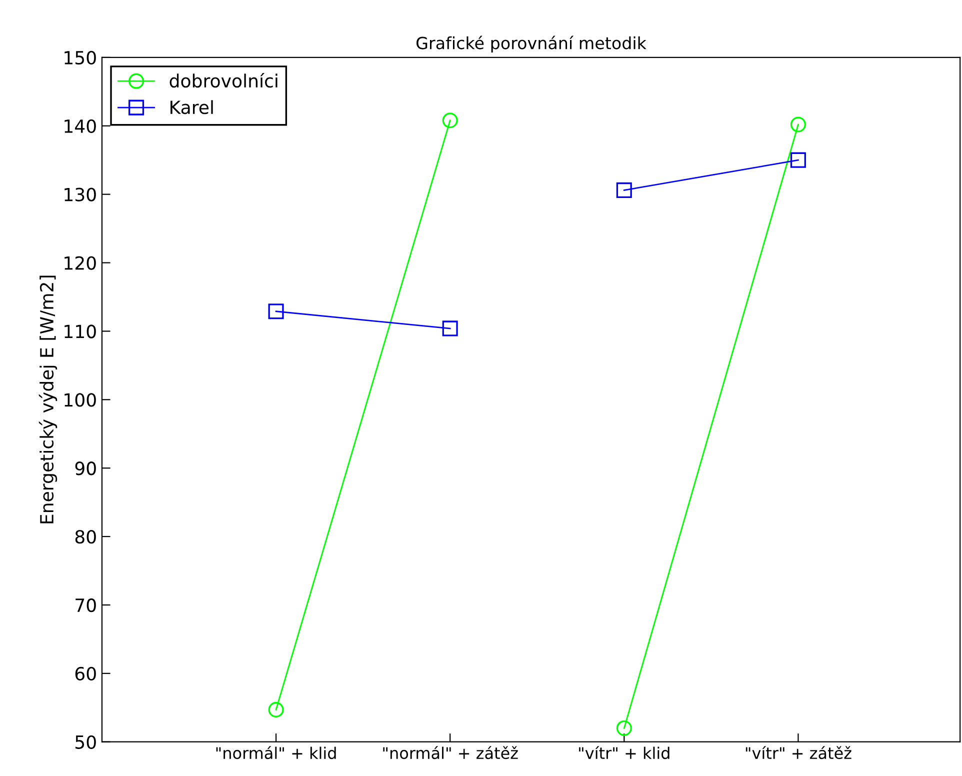 This screenshot has height=776, width=962. I want to click on y-tick-label: 100, so click(80, 400).